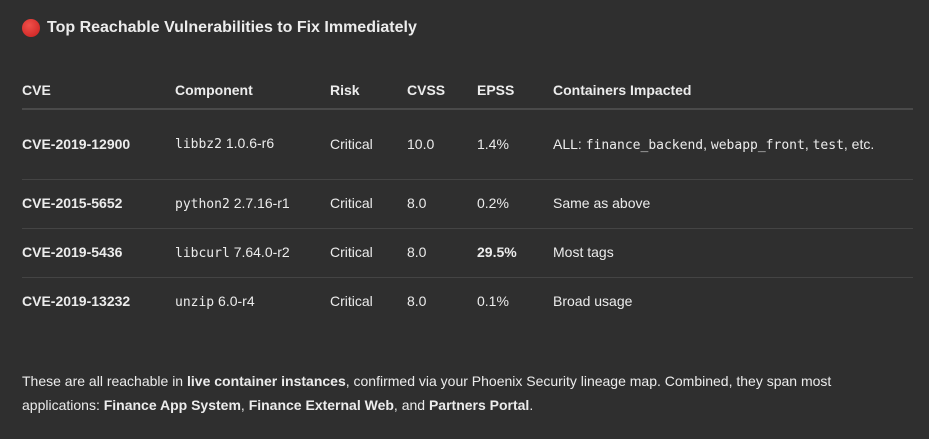 This screenshot has height=439, width=929. I want to click on cve-id: CVE-2019-12900, so click(98, 144).